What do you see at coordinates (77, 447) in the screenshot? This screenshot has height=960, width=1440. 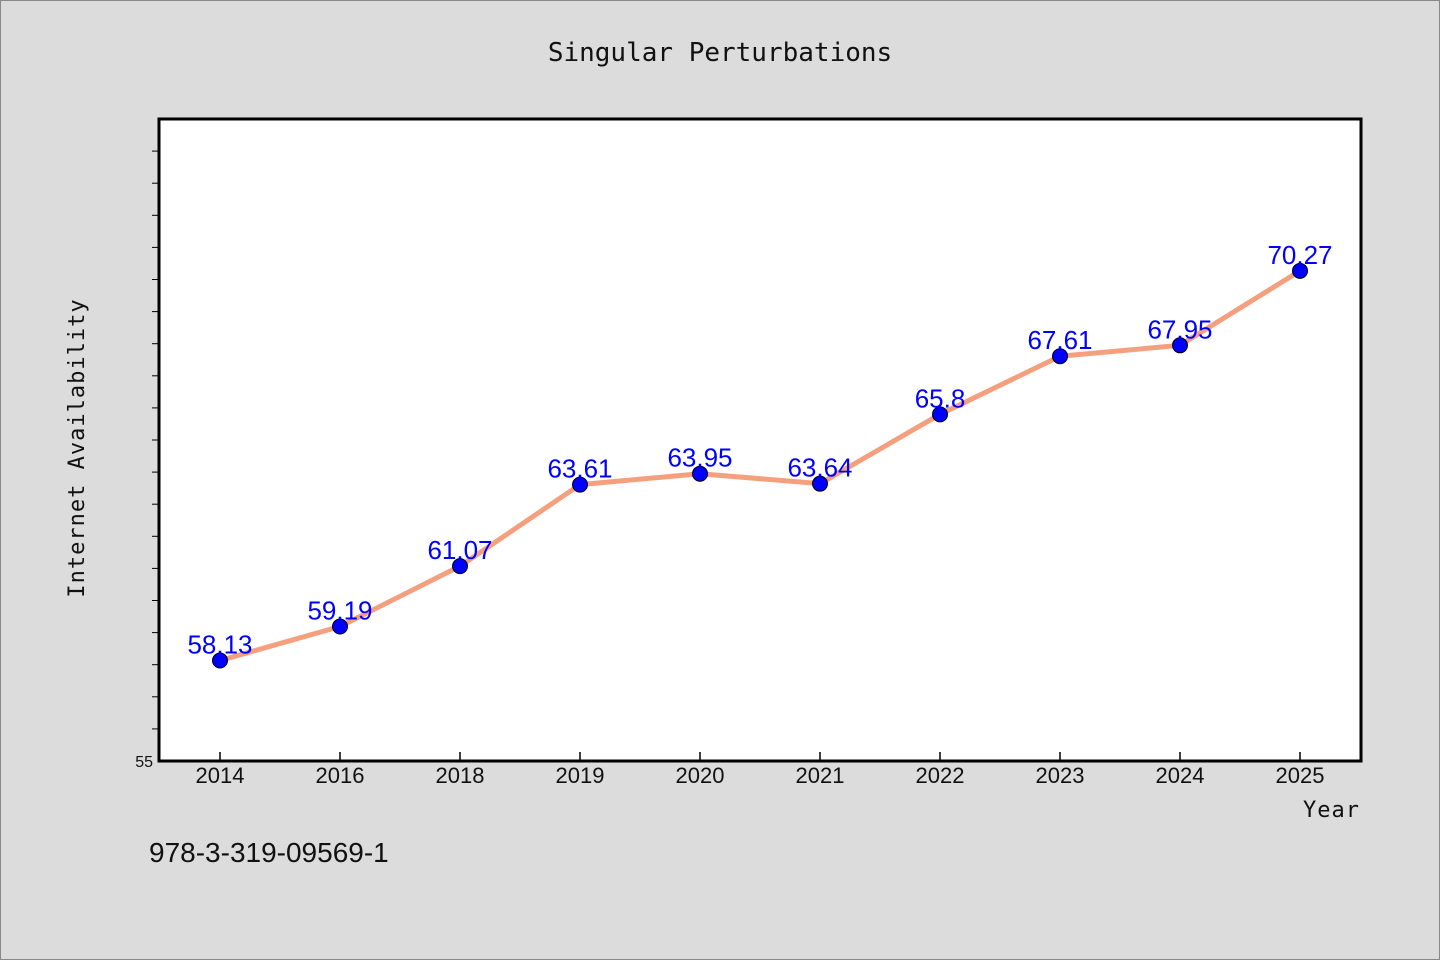 I see `y-axis-label: Internet Availability` at bounding box center [77, 447].